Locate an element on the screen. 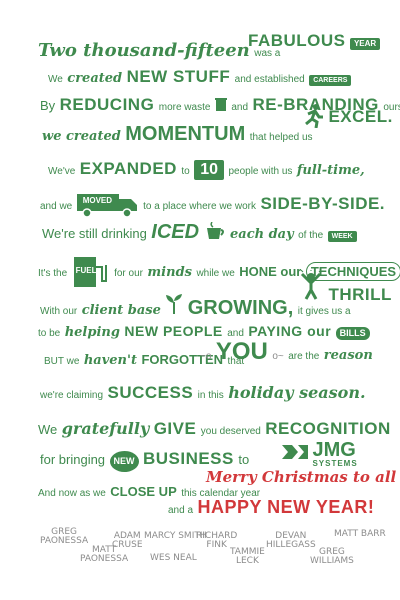 The image size is (400, 600). signature-adam-cruse: ADAM CRUSE is located at coordinates (127, 541).